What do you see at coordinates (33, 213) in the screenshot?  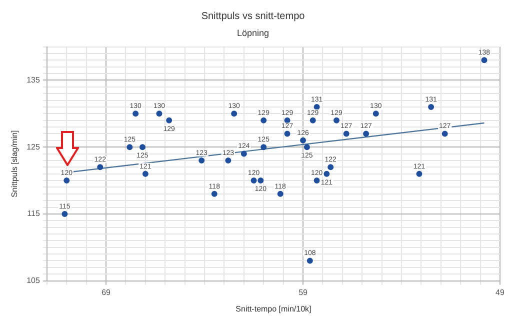 I see `y-tick-label: 115` at bounding box center [33, 213].